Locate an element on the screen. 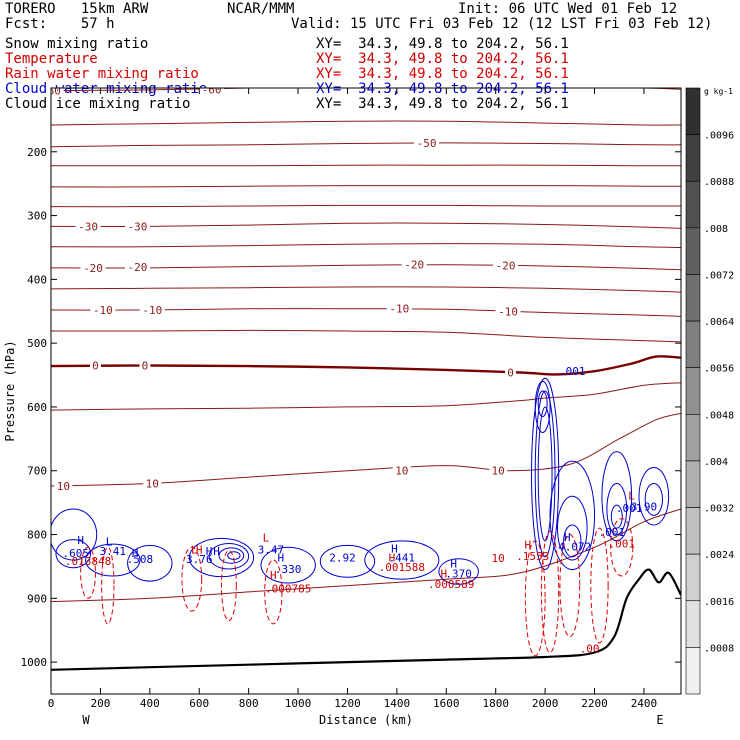  contour-value-label-10: L is located at coordinates (266, 538).